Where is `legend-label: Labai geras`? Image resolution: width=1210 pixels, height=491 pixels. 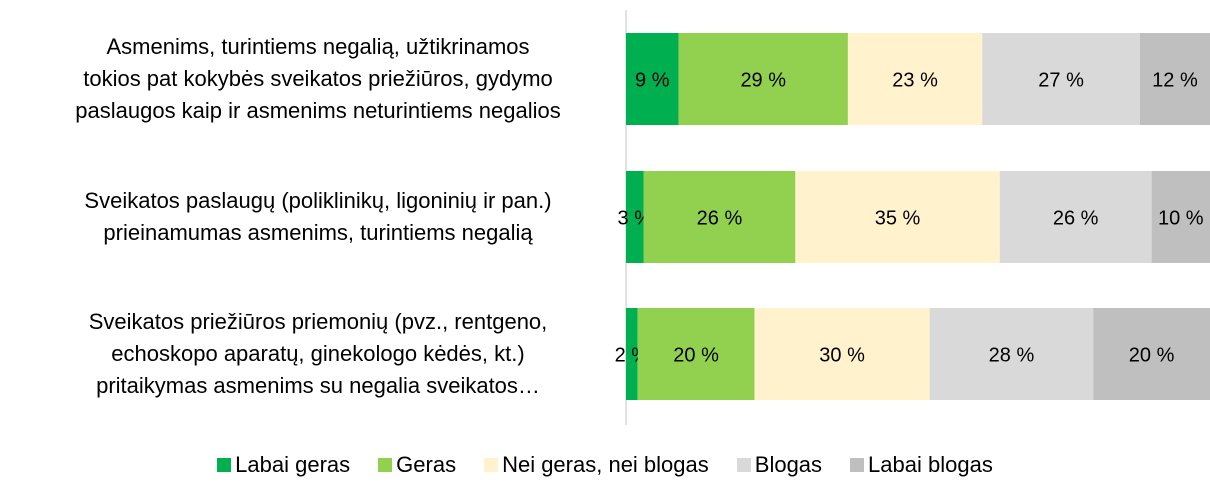 legend-label: Labai geras is located at coordinates (293, 464).